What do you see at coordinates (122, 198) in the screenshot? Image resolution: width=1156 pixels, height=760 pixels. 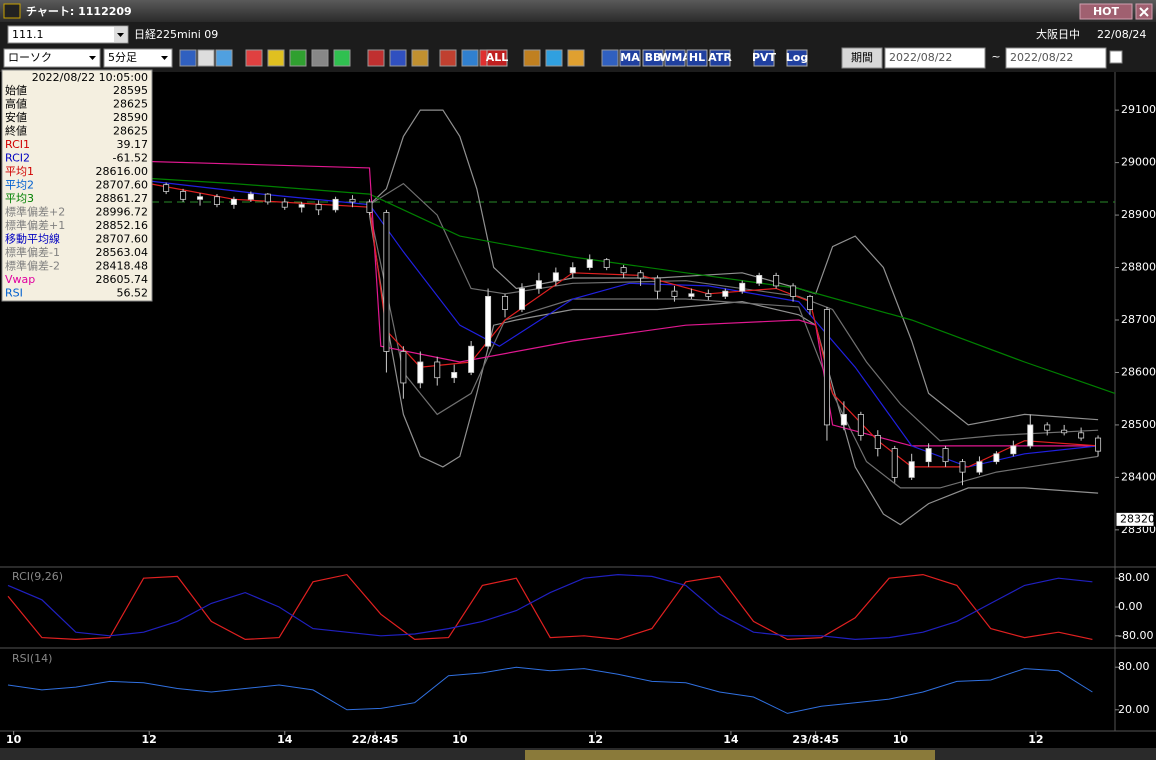 I see `info-value: 28861.27` at bounding box center [122, 198].